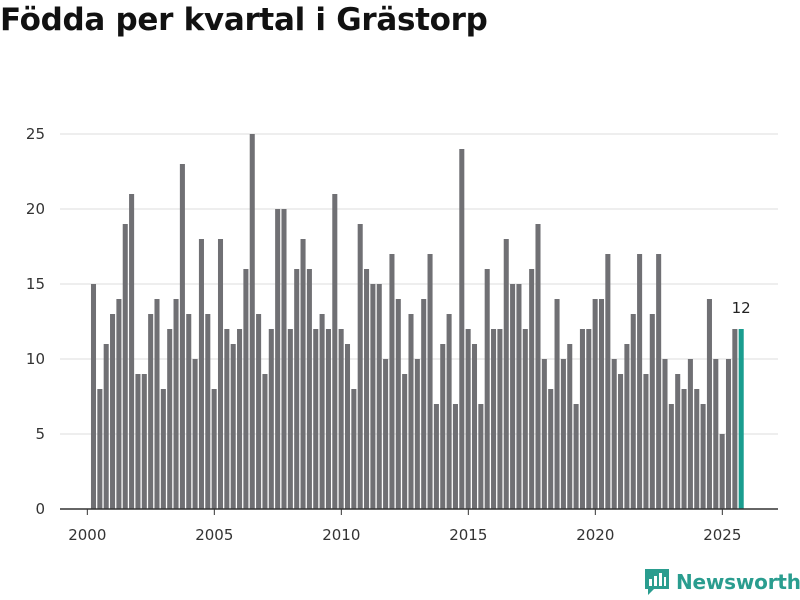 This screenshot has width=800, height=600. What do you see at coordinates (40, 434) in the screenshot?
I see `y-tick-label-5: 5` at bounding box center [40, 434].